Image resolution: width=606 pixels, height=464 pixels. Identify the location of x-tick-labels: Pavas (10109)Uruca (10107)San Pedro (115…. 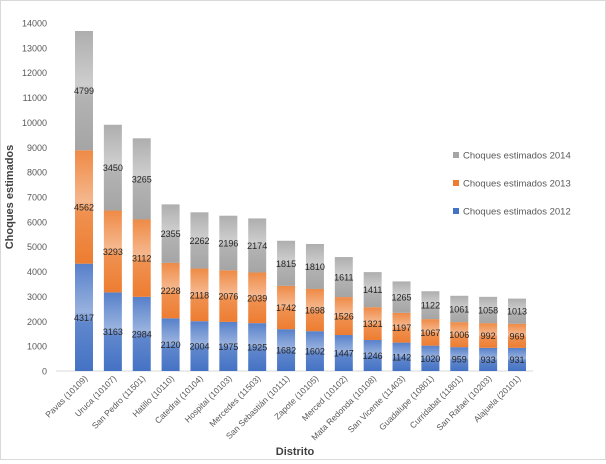
(282, 407).